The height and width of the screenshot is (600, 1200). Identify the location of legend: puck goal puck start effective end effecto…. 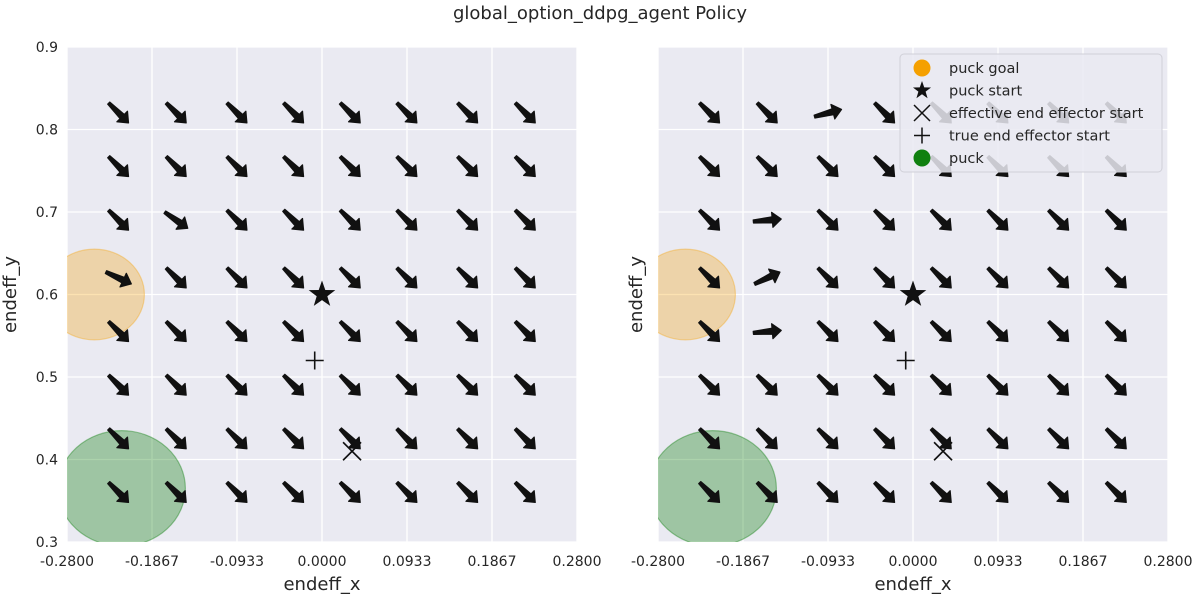
(1031, 113).